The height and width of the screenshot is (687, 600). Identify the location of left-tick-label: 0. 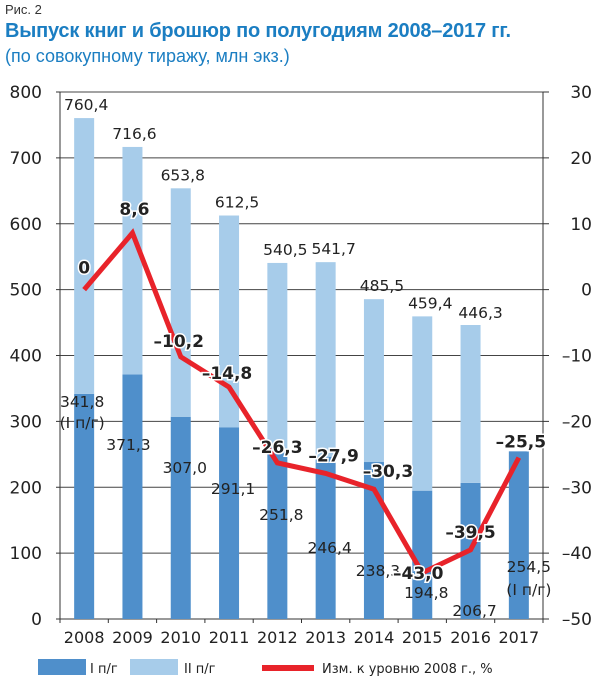
(36, 620).